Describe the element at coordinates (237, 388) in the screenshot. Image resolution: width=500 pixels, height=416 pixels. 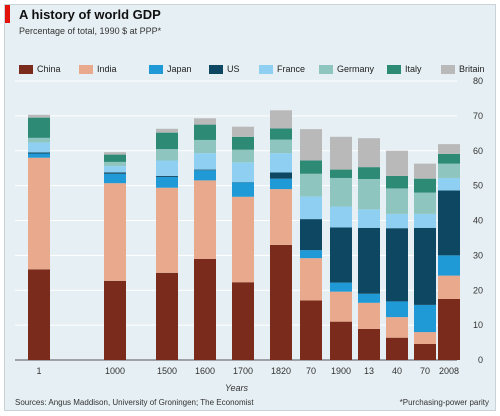
I see `x-axis-title: Years` at that location.